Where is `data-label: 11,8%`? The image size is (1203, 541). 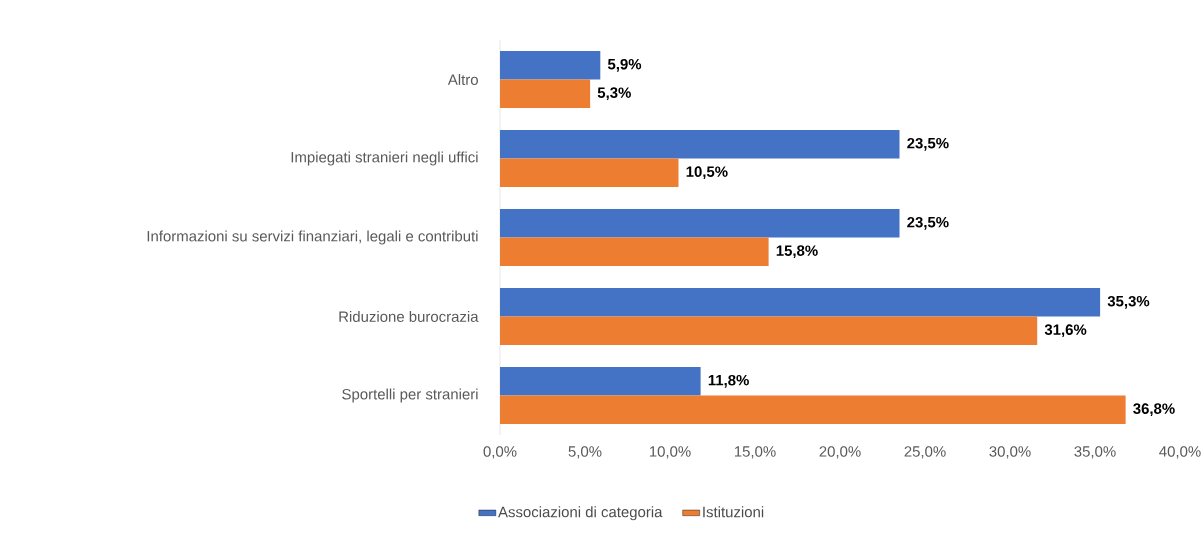 data-label: 11,8% is located at coordinates (728, 381).